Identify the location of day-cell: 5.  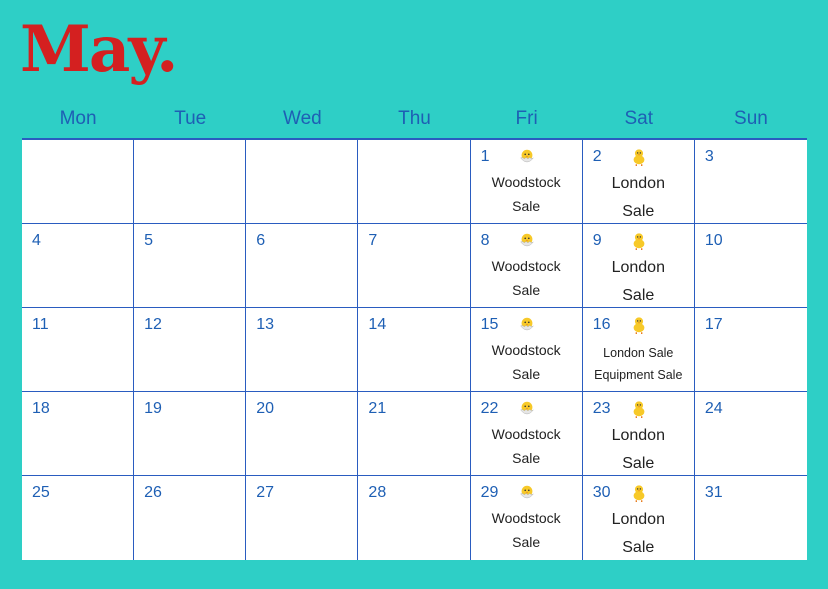
(190, 266).